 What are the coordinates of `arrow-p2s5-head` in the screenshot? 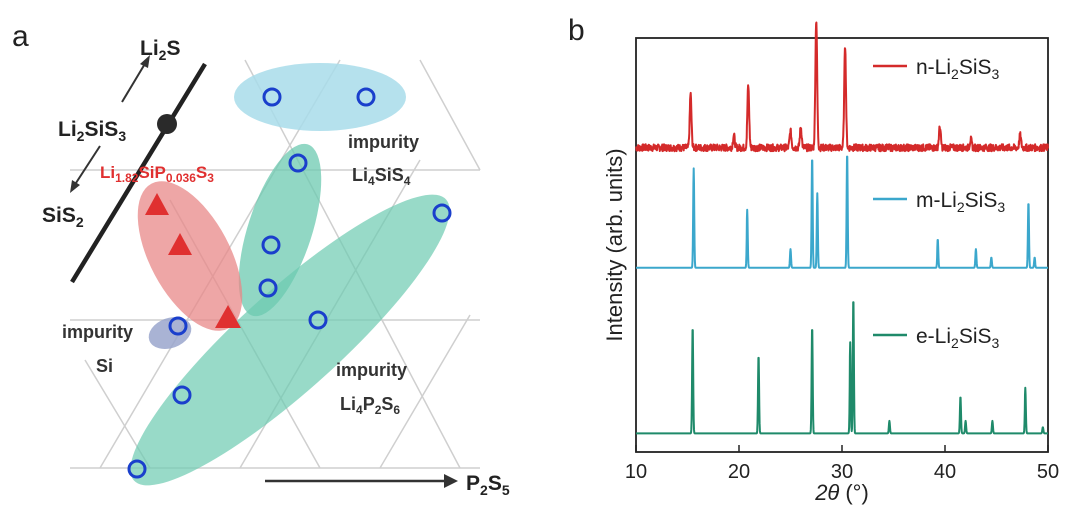 It's located at (451, 481).